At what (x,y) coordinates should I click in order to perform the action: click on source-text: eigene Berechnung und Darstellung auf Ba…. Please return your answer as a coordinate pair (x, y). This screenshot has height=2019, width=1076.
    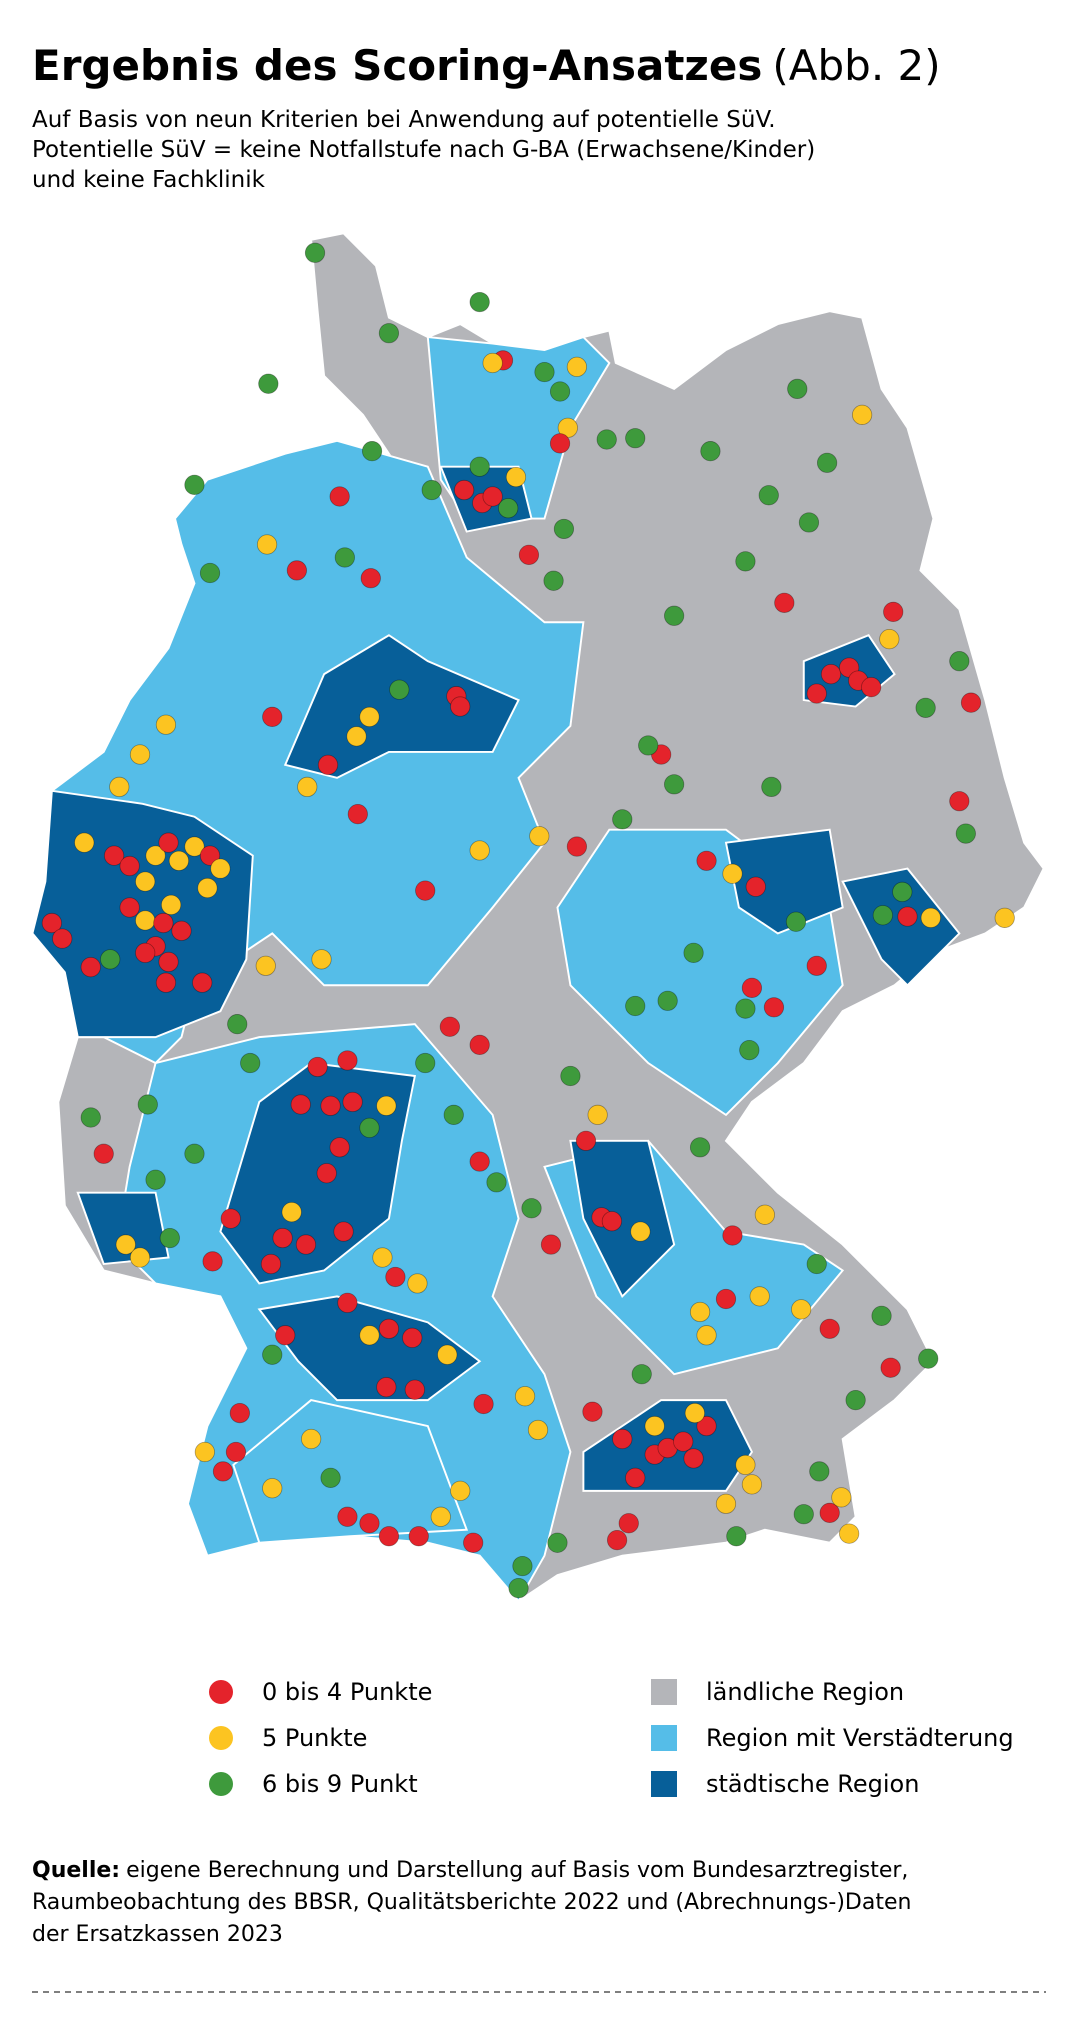
    Looking at the image, I should click on (517, 1870).